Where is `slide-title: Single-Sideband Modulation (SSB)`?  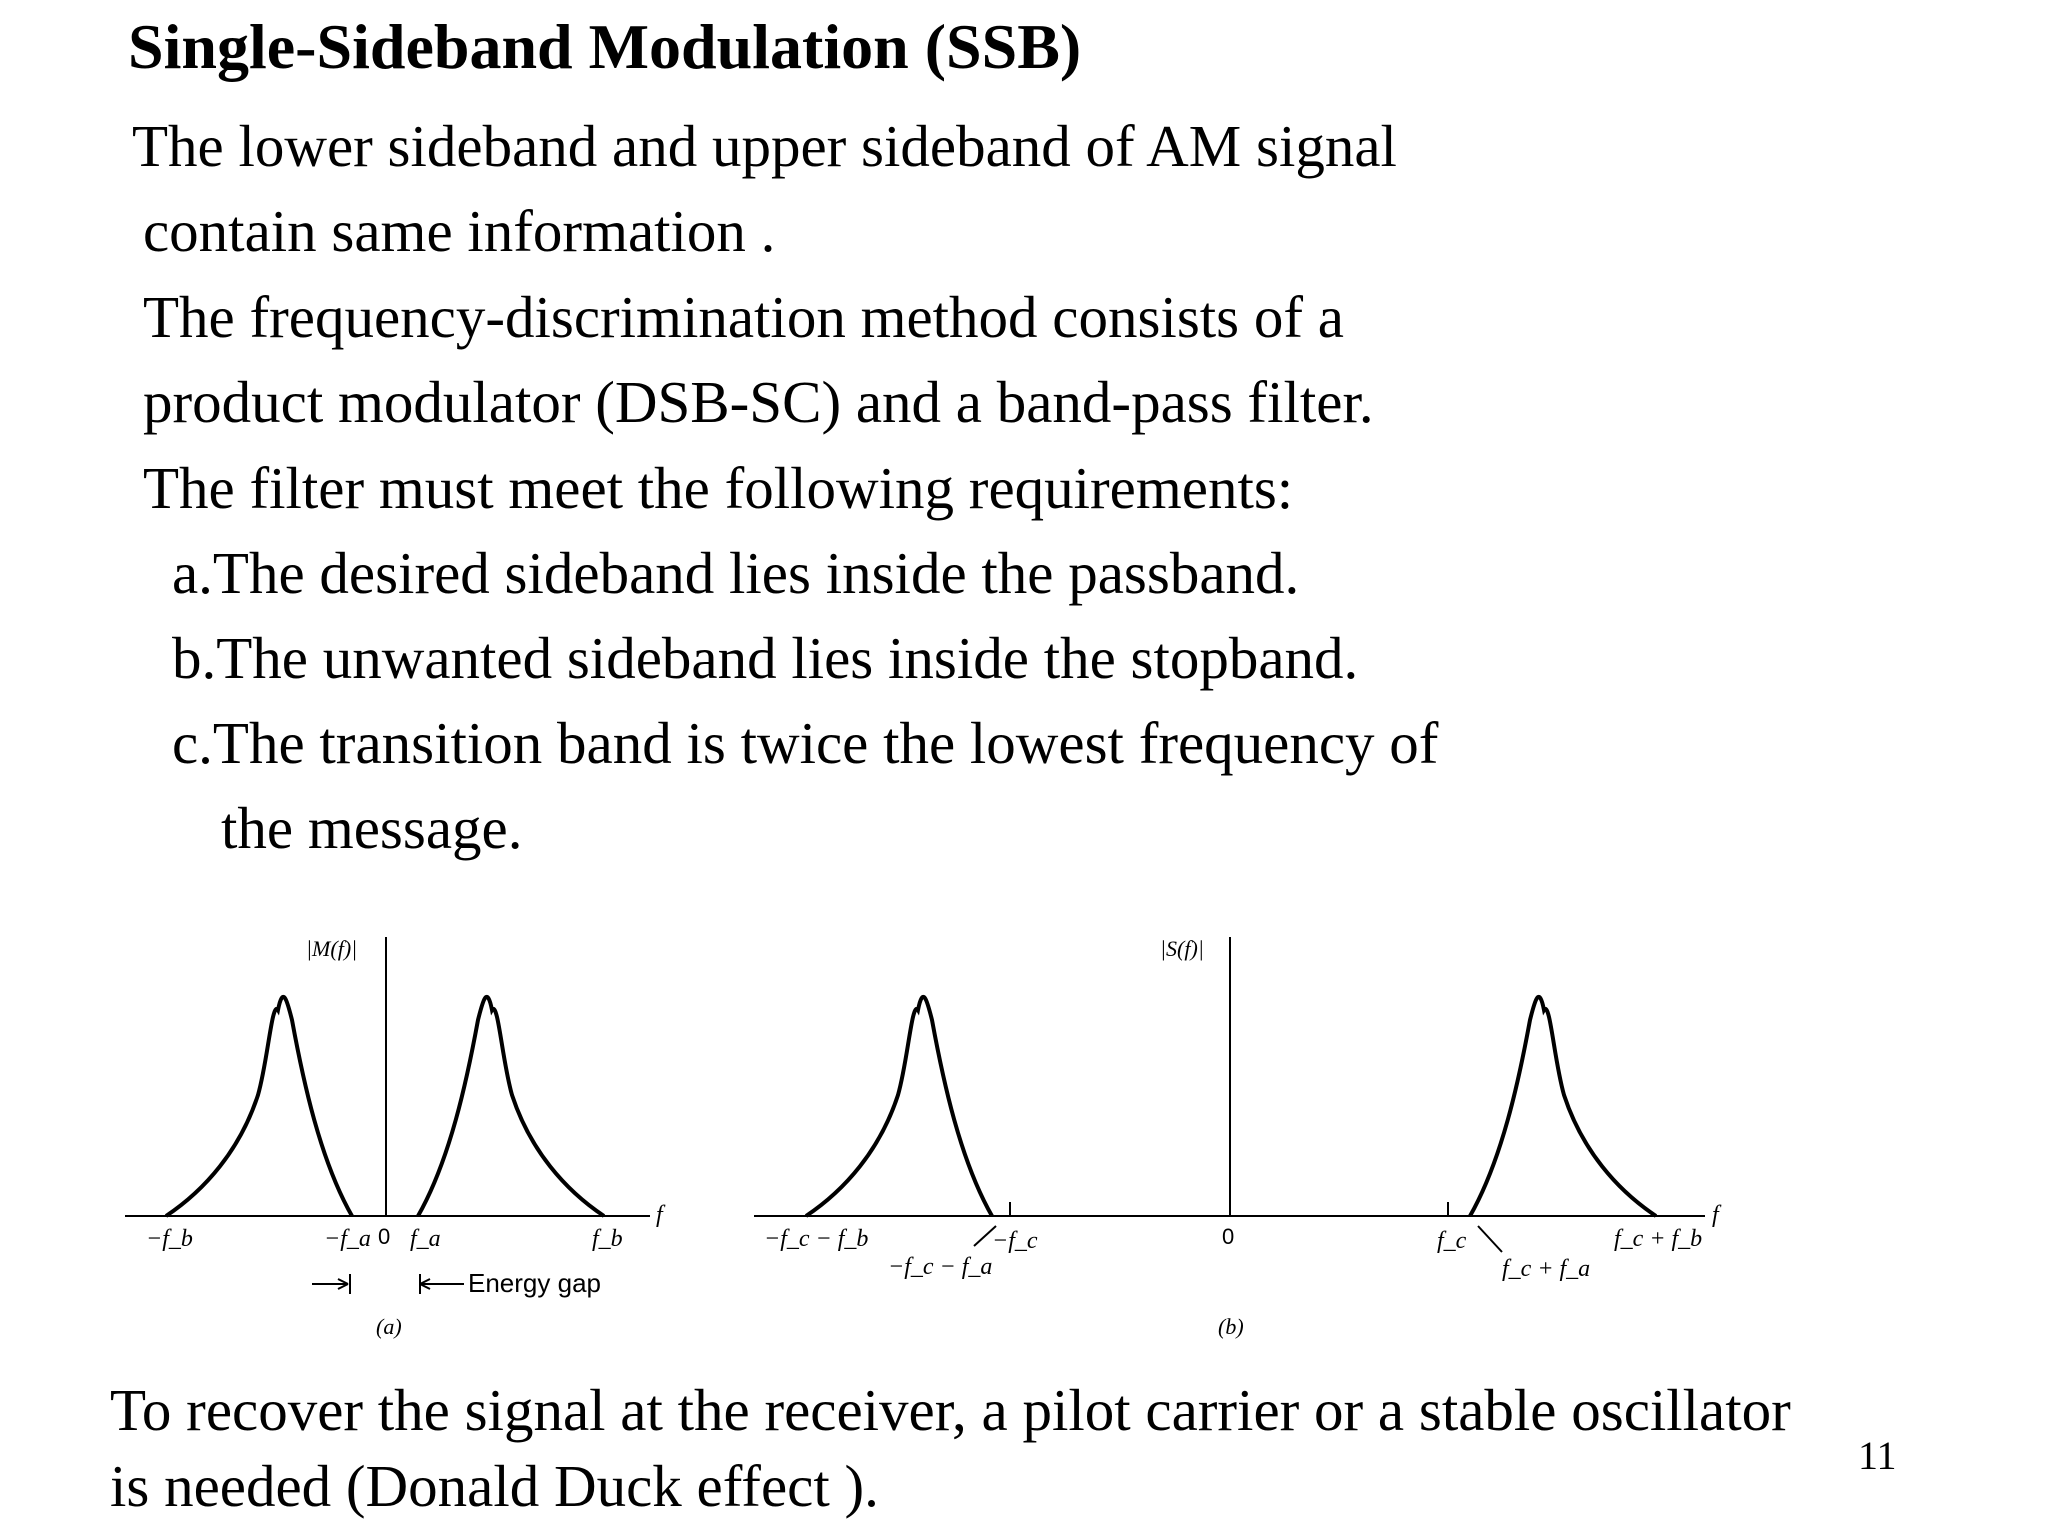
slide-title: Single-Sideband Modulation (SSB) is located at coordinates (605, 46).